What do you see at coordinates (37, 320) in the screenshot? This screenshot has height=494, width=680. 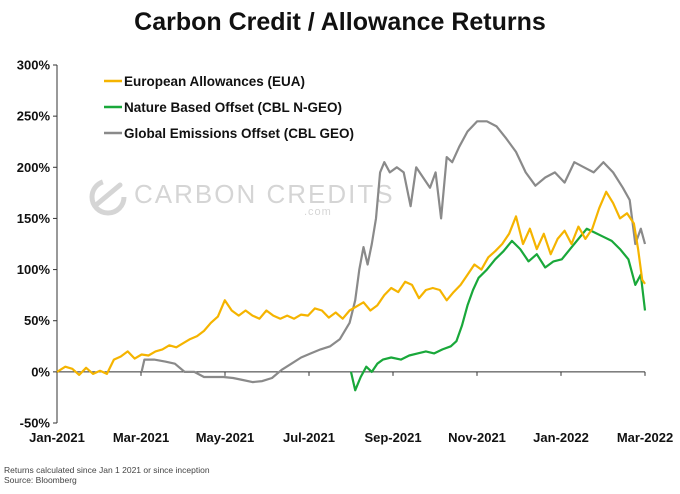 I see `y-tick-label: 50%` at bounding box center [37, 320].